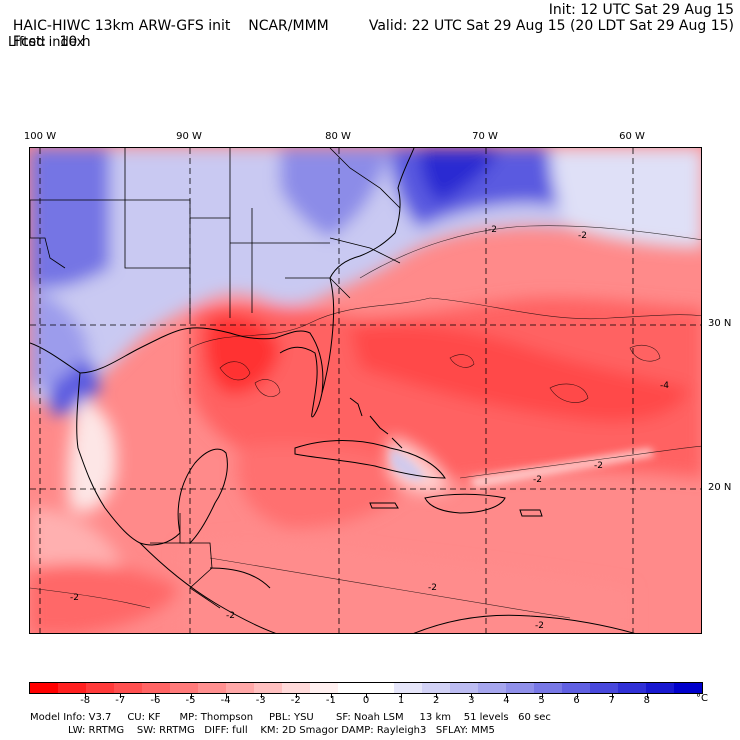 Image resolution: width=740 pixels, height=740 pixels. Describe the element at coordinates (576, 700) in the screenshot. I see `colorbar-tick-label: 6` at that location.